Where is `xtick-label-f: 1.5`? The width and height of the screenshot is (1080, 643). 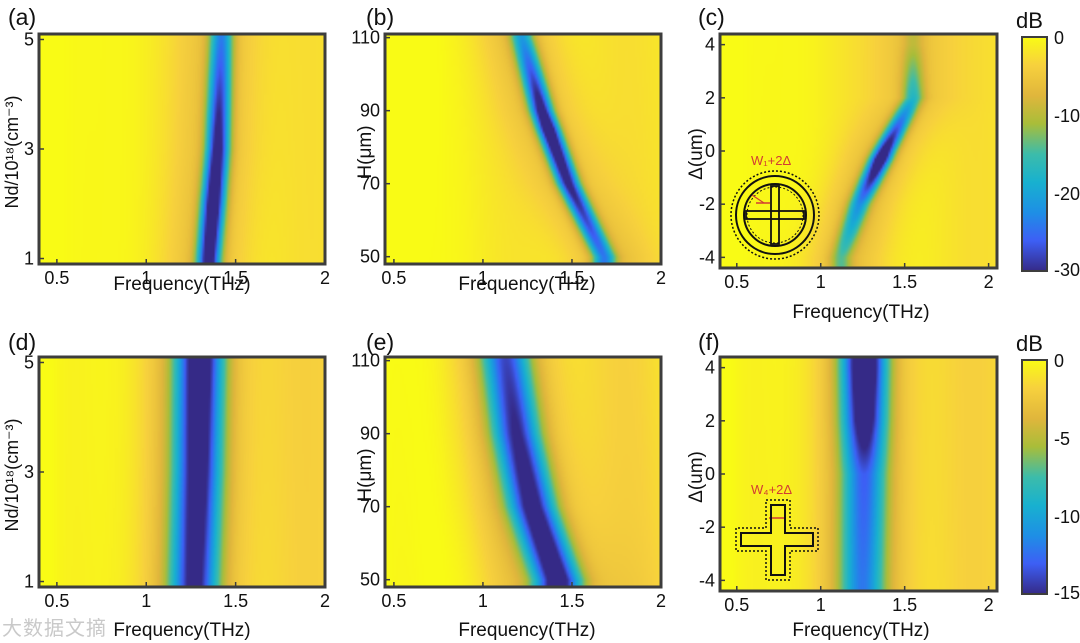 xtick-label-f: 1.5 is located at coordinates (904, 605).